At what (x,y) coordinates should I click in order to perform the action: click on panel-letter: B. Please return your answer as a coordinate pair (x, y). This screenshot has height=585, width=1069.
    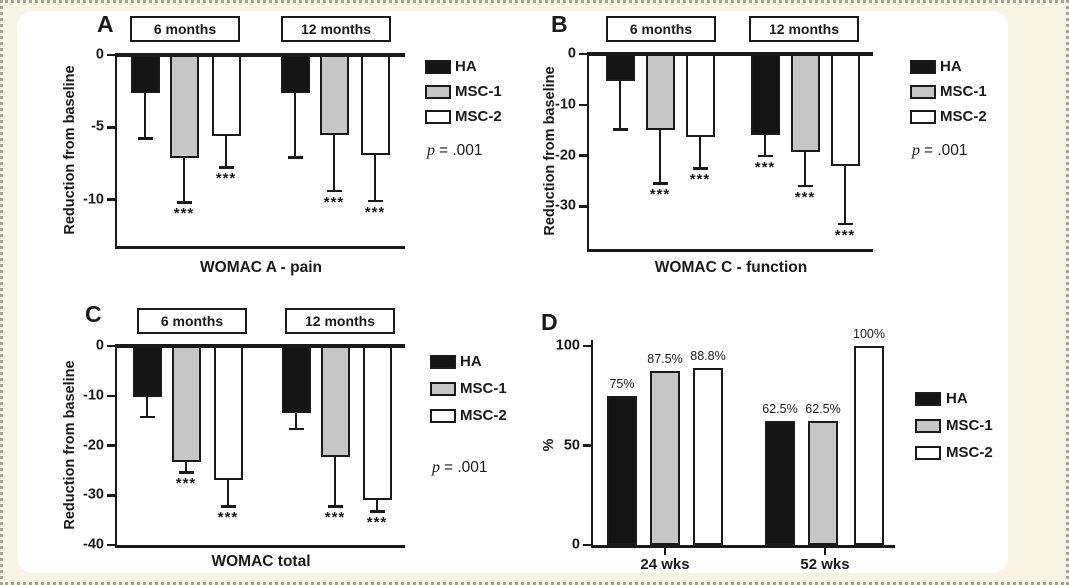
    Looking at the image, I should click on (559, 24).